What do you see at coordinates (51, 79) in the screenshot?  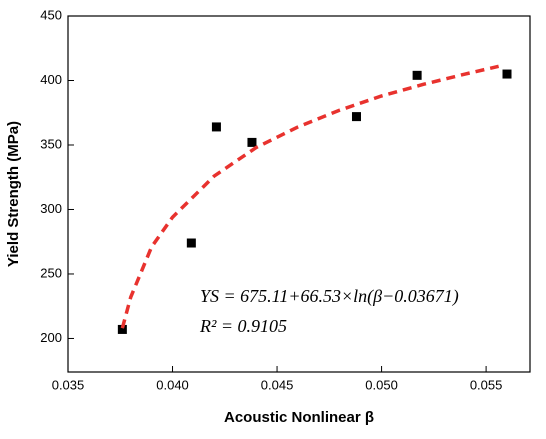 I see `y-tick-label: 400` at bounding box center [51, 79].